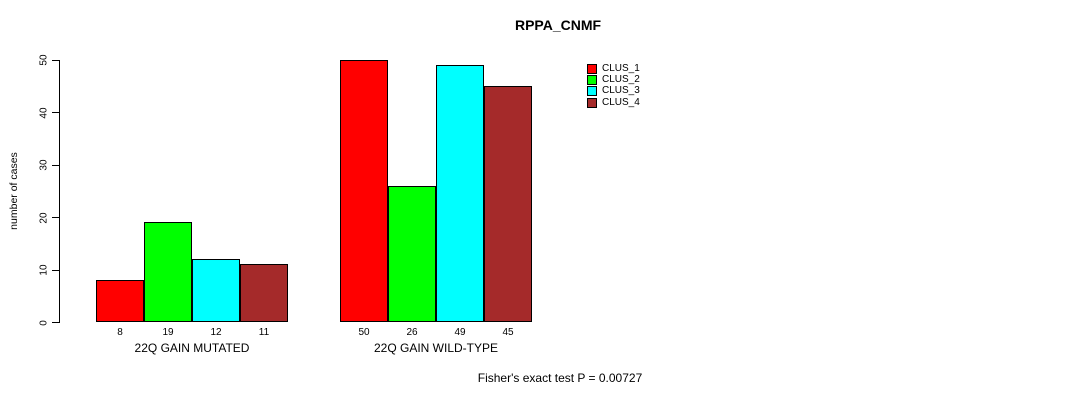  What do you see at coordinates (120, 301) in the screenshot?
I see `bar-clus_1-group1` at bounding box center [120, 301].